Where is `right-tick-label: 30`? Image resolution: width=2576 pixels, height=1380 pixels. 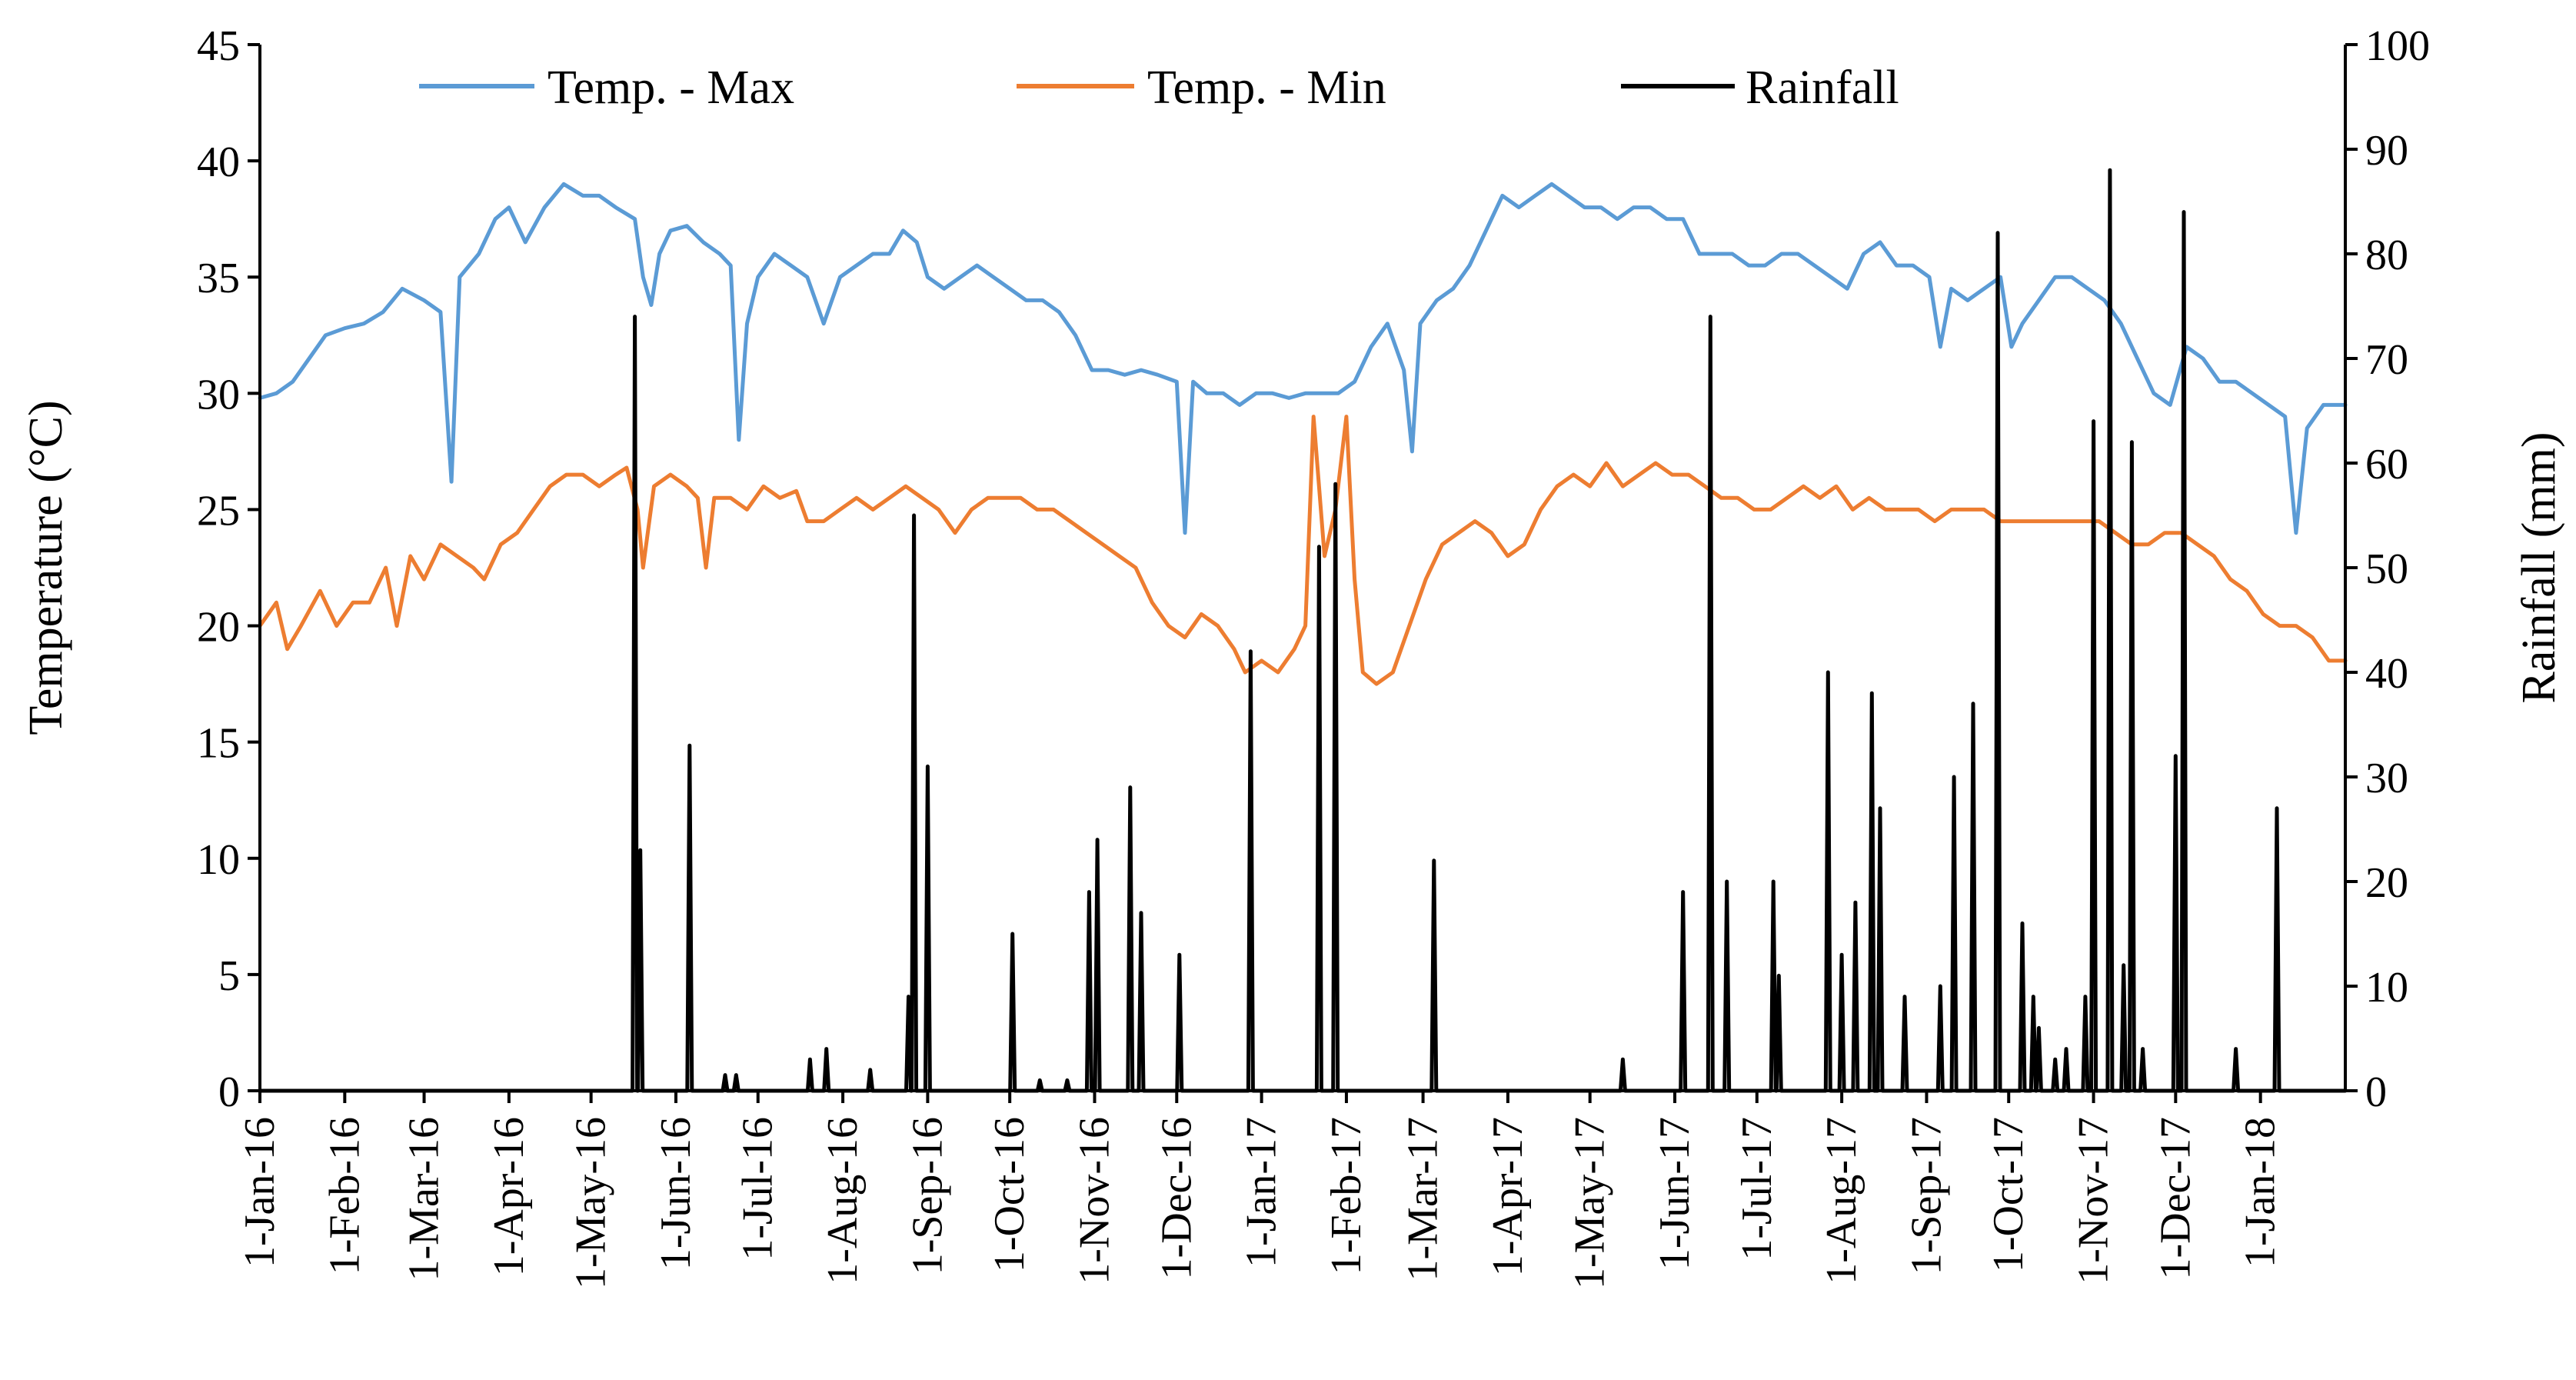 right-tick-label: 30 is located at coordinates (2386, 779).